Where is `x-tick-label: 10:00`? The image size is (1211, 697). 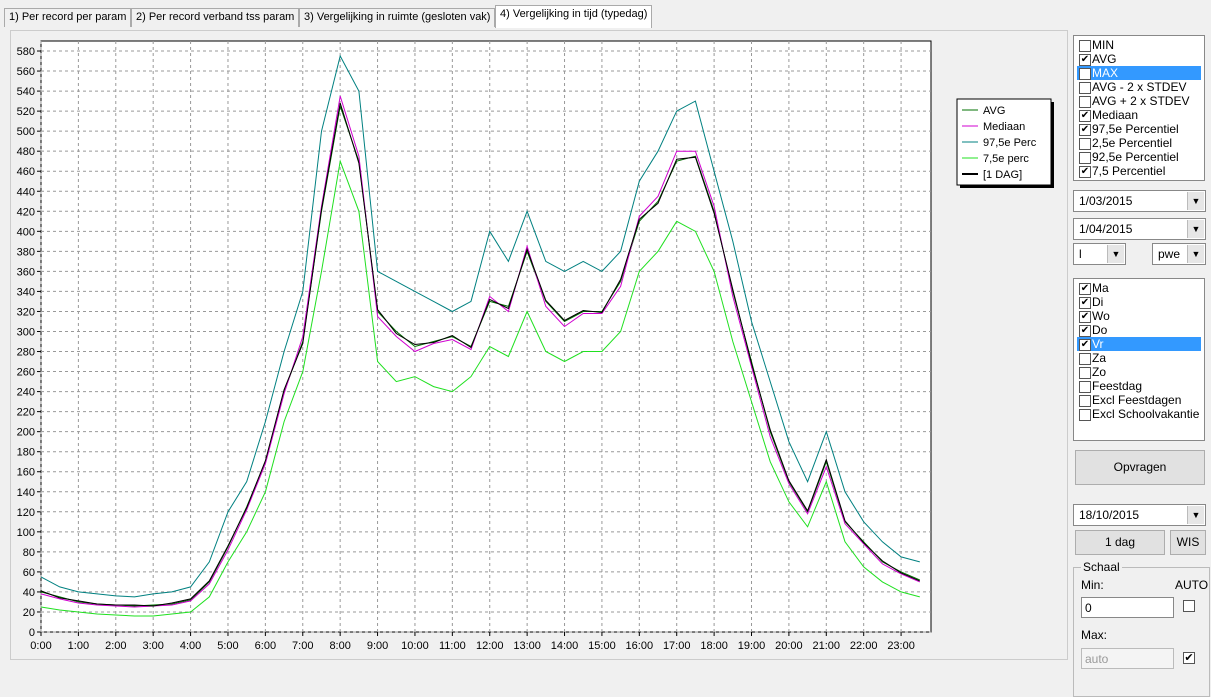
x-tick-label: 10:00 is located at coordinates (415, 646).